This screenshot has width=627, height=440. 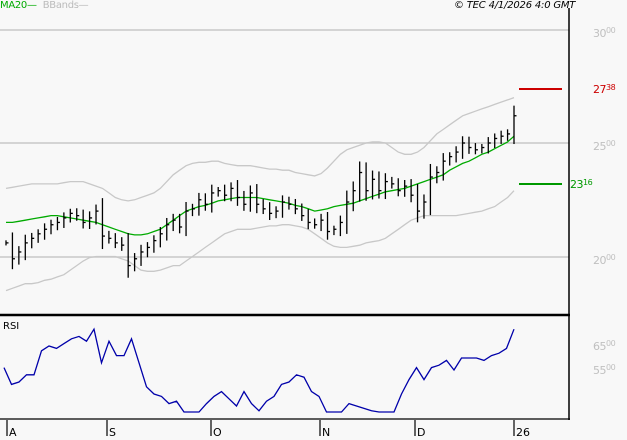 What do you see at coordinates (604, 146) in the screenshot?
I see `price-axis-label-2500: 2500` at bounding box center [604, 146].